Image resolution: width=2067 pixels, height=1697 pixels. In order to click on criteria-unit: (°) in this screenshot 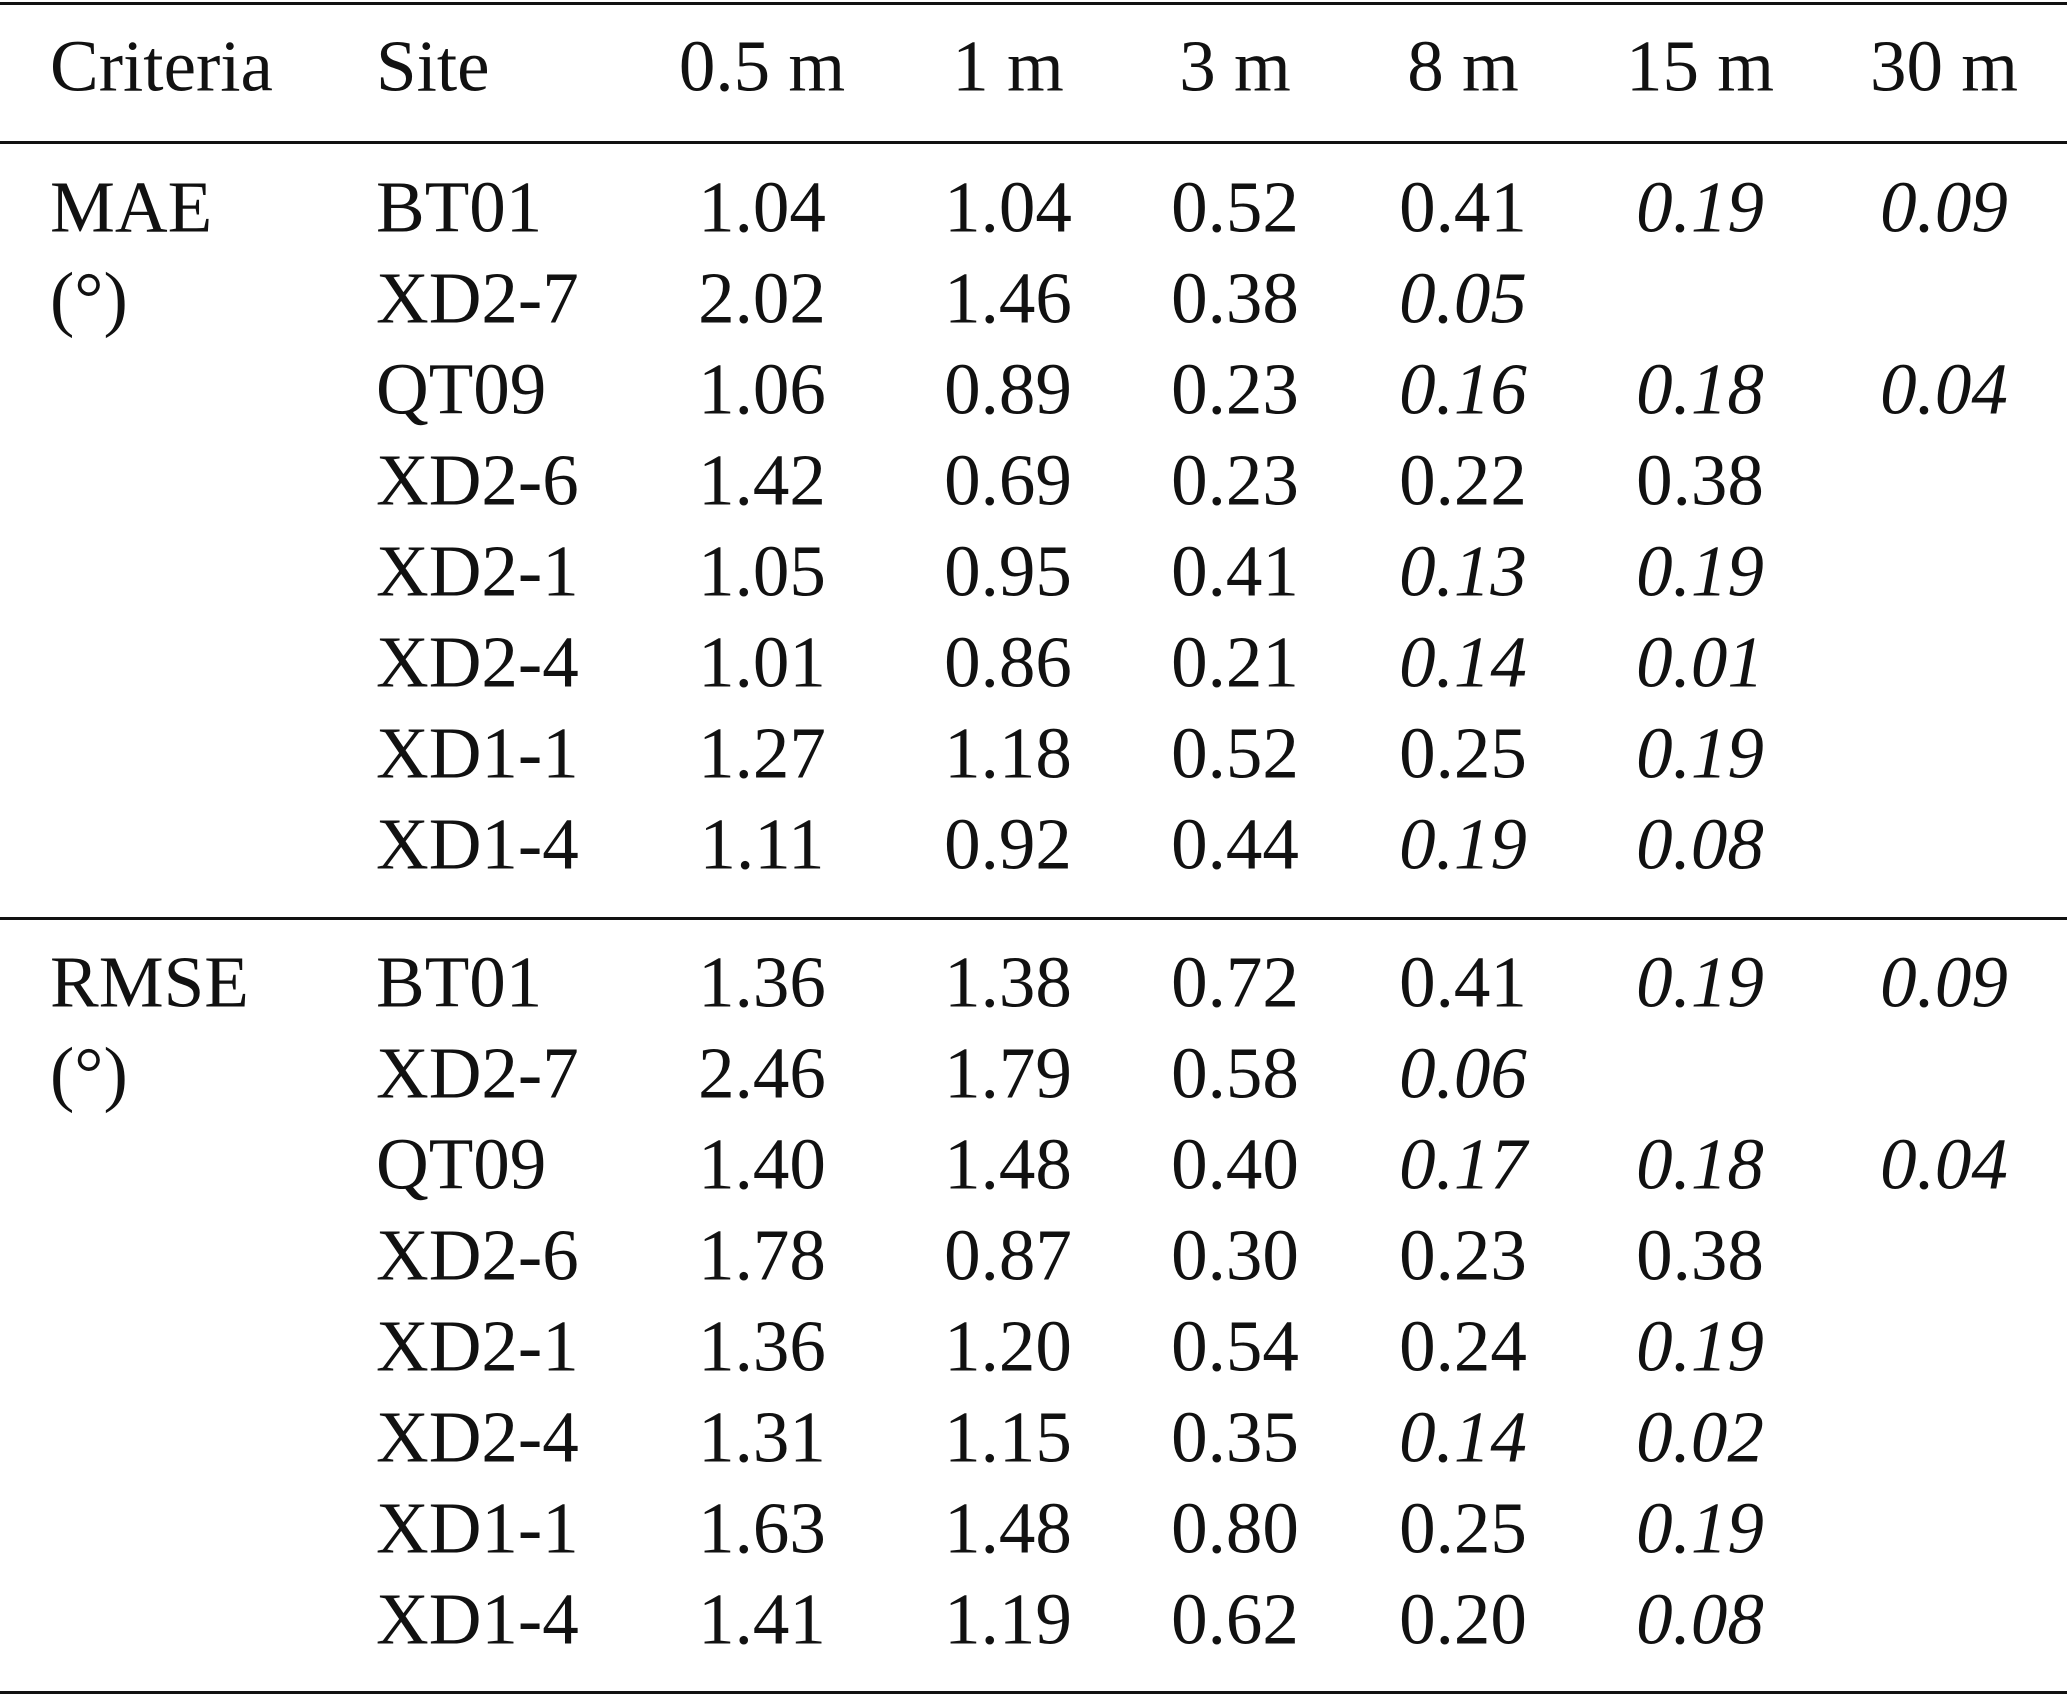, I will do `click(89, 1073)`.